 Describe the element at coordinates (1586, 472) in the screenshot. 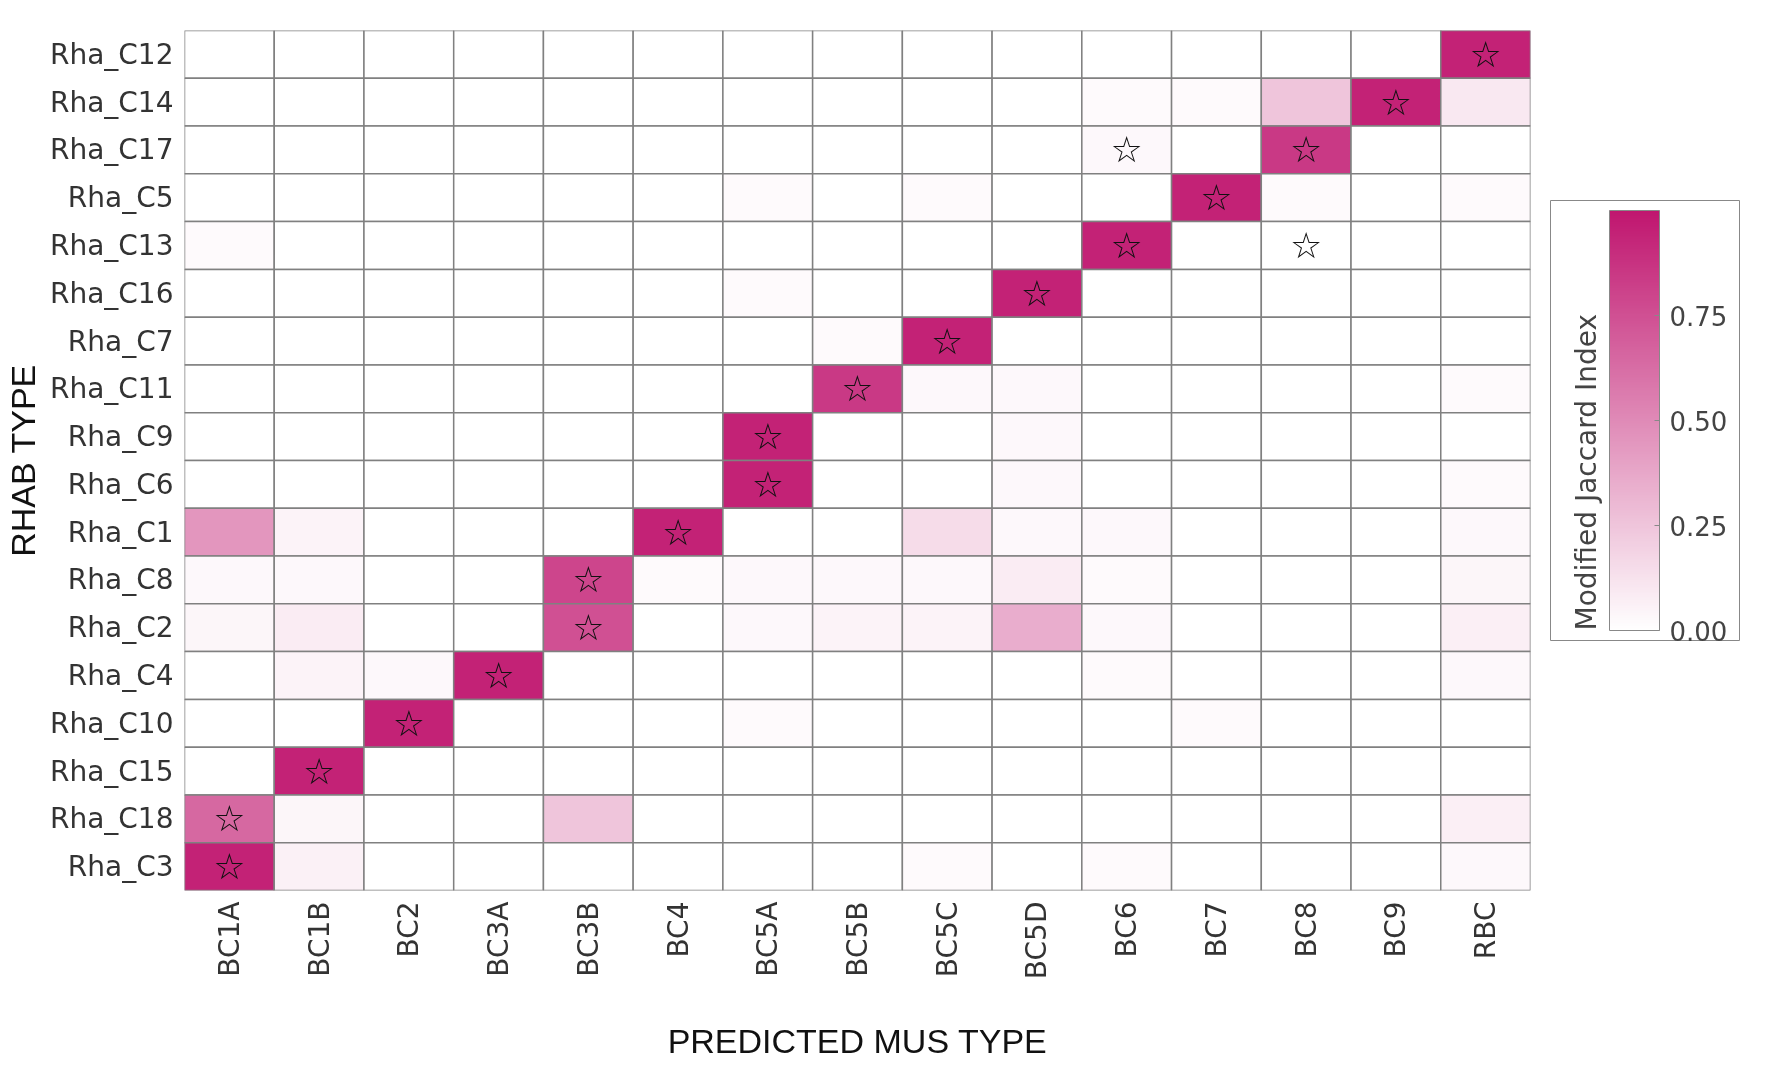

I see `color-bar-title: Modified Jaccard Index` at that location.